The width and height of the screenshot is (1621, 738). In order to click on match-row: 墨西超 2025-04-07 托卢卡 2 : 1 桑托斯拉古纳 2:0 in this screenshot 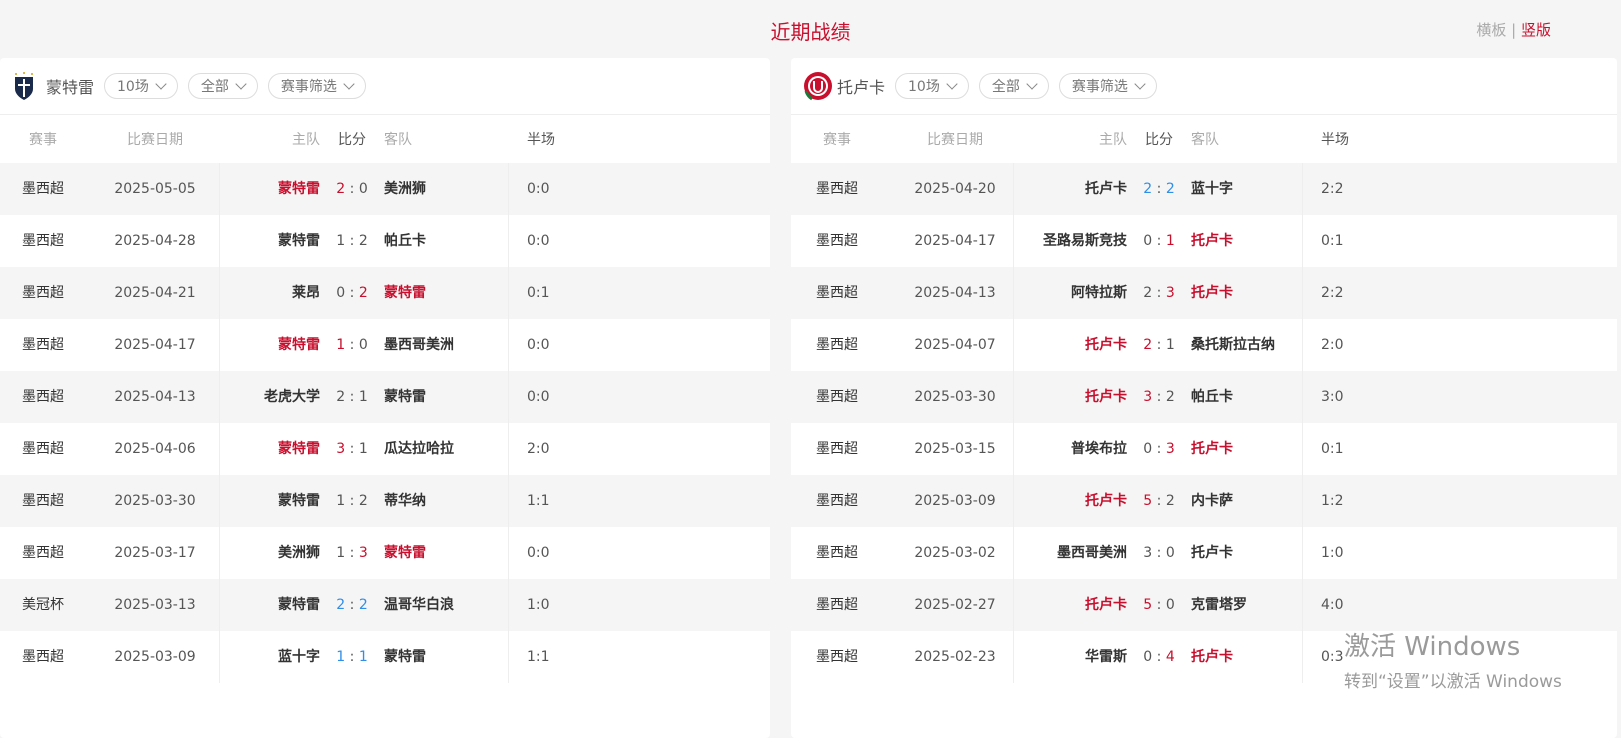, I will do `click(1204, 345)`.